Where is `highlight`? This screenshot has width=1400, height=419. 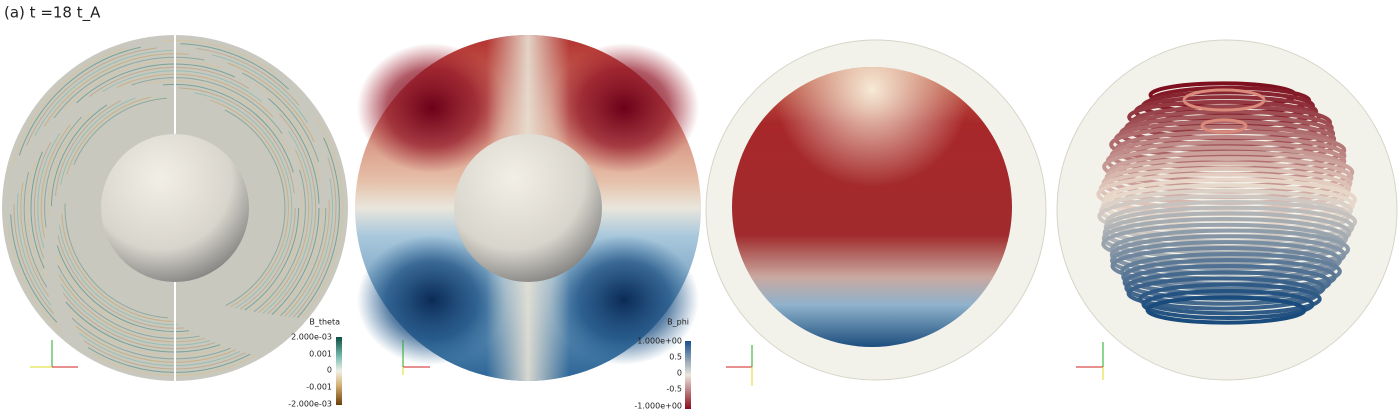
highlight is located at coordinates (872, 207).